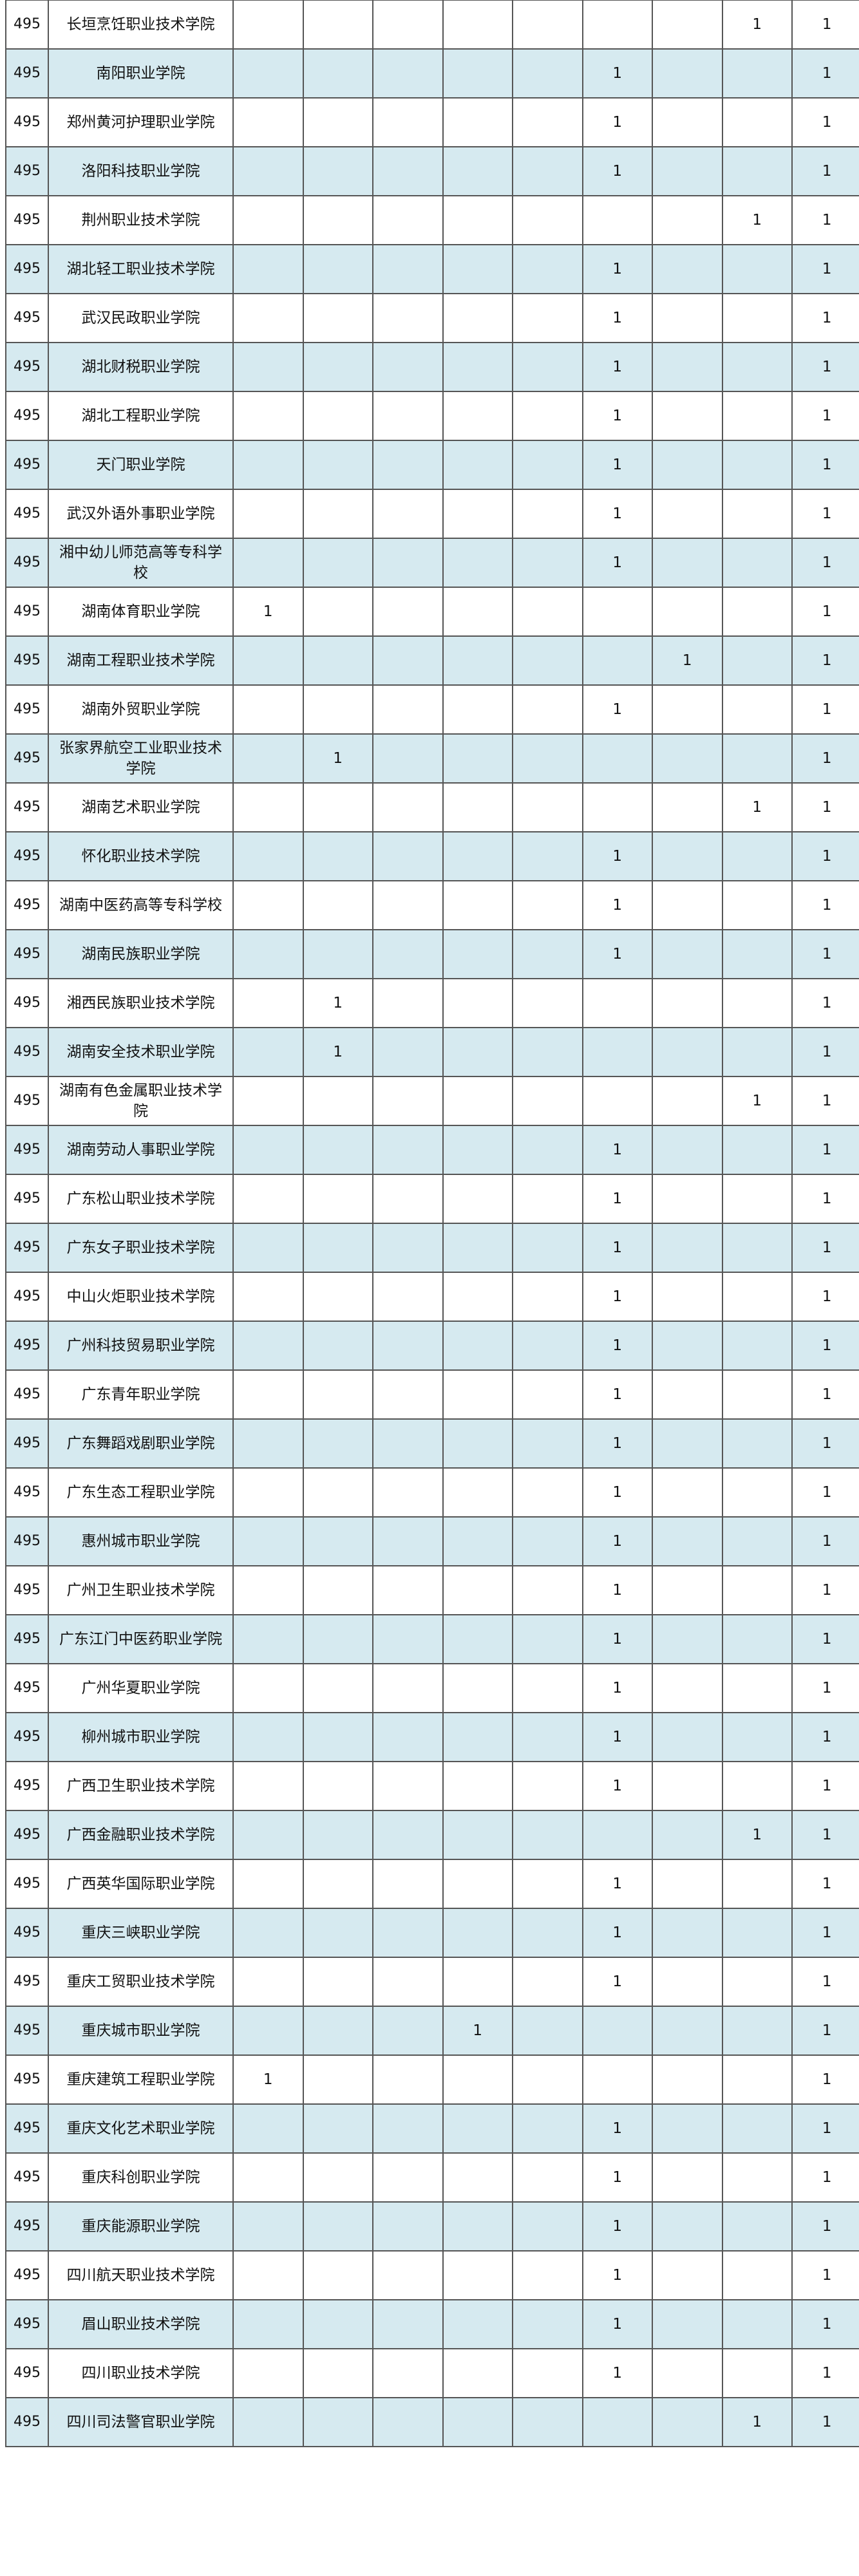 This screenshot has height=2576, width=859. What do you see at coordinates (432, 954) in the screenshot?
I see `table-row: 495 湖南民族职业学院 1 1` at bounding box center [432, 954].